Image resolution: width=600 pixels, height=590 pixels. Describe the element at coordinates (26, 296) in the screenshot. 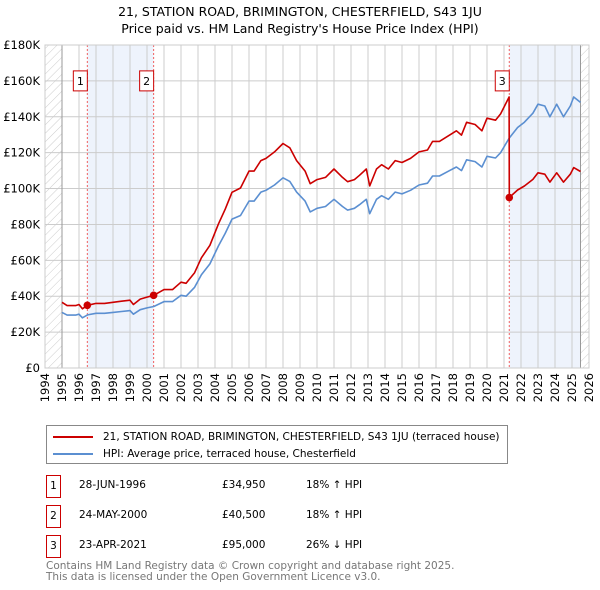

I see `y-tick-label: £40K` at that location.